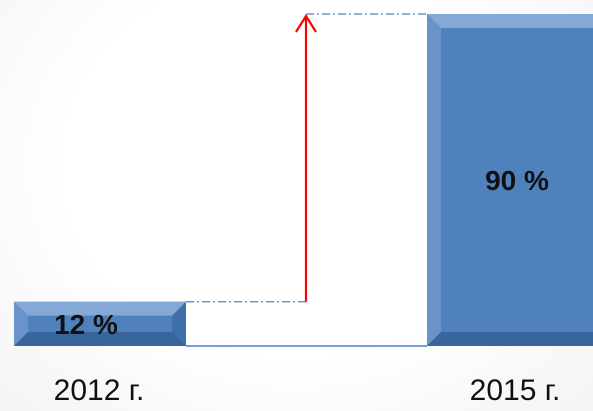 The width and height of the screenshot is (593, 411). What do you see at coordinates (99, 390) in the screenshot?
I see `category-label: 2012 г.` at bounding box center [99, 390].